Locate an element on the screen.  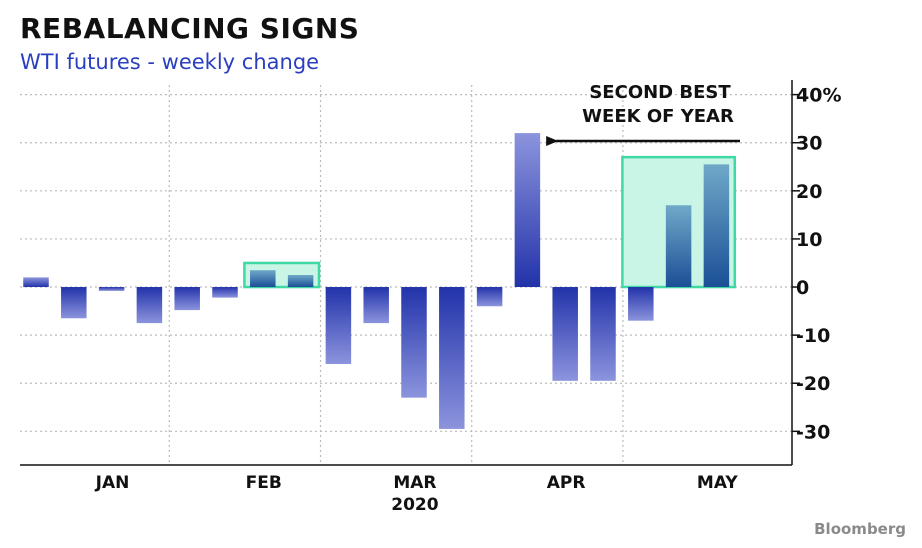
x-tick-label: MAY is located at coordinates (717, 483).